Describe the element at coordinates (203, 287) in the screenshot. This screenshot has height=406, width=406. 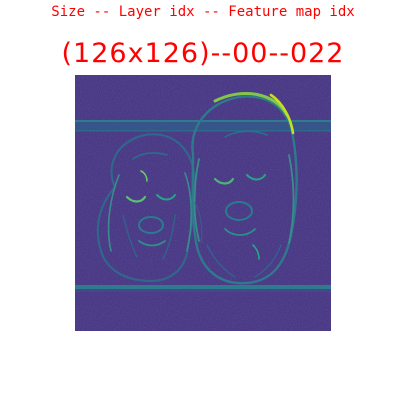
I see `ledge-band-bottom` at that location.